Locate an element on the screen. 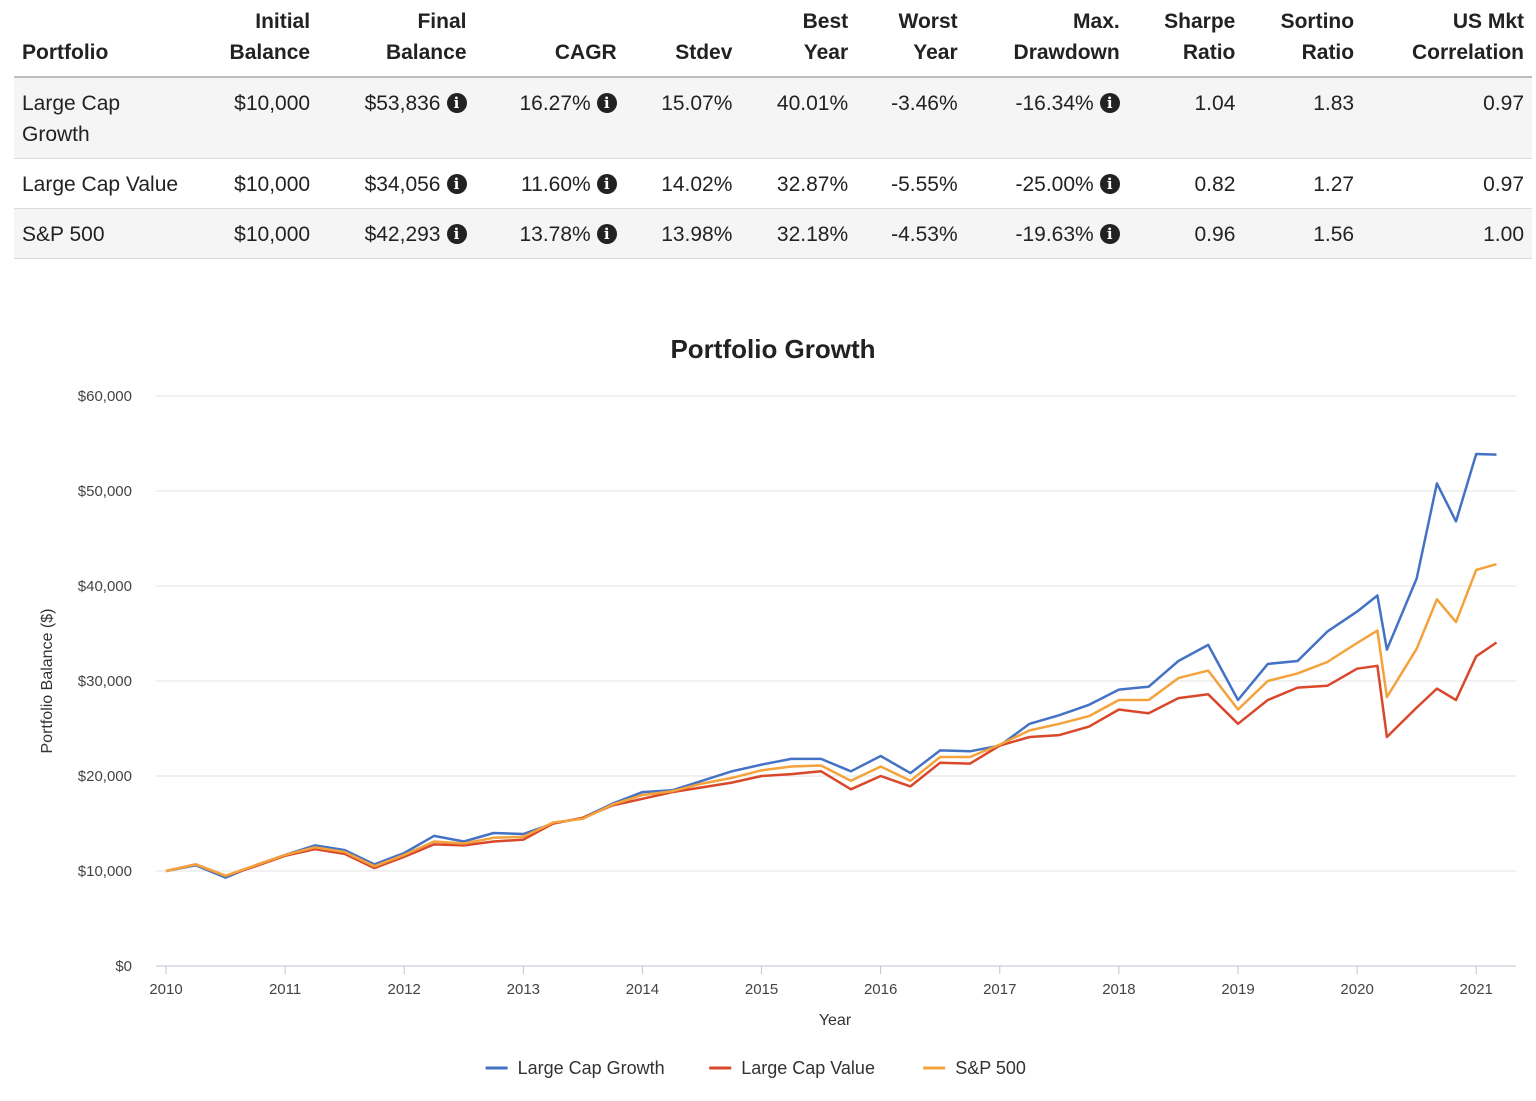 The width and height of the screenshot is (1536, 1101). y-tick-label: $30,000 is located at coordinates (105, 681).